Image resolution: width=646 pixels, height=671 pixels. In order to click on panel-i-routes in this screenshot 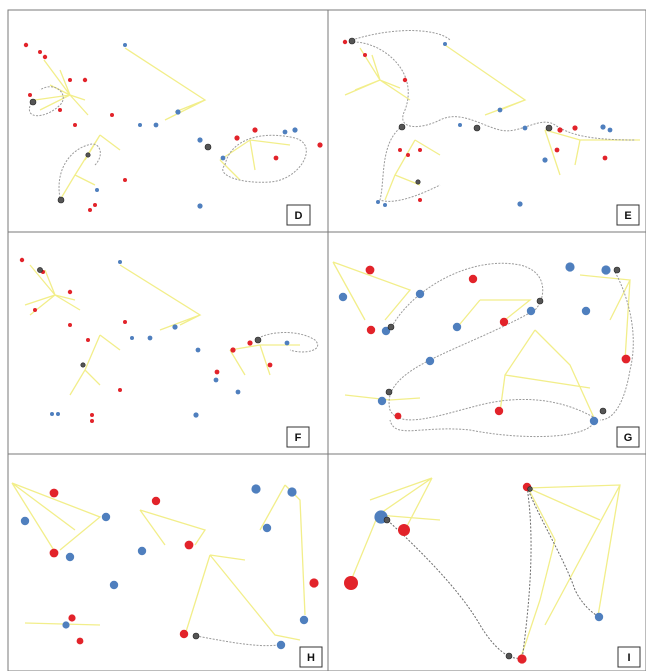, I will do `click(491, 573)`.